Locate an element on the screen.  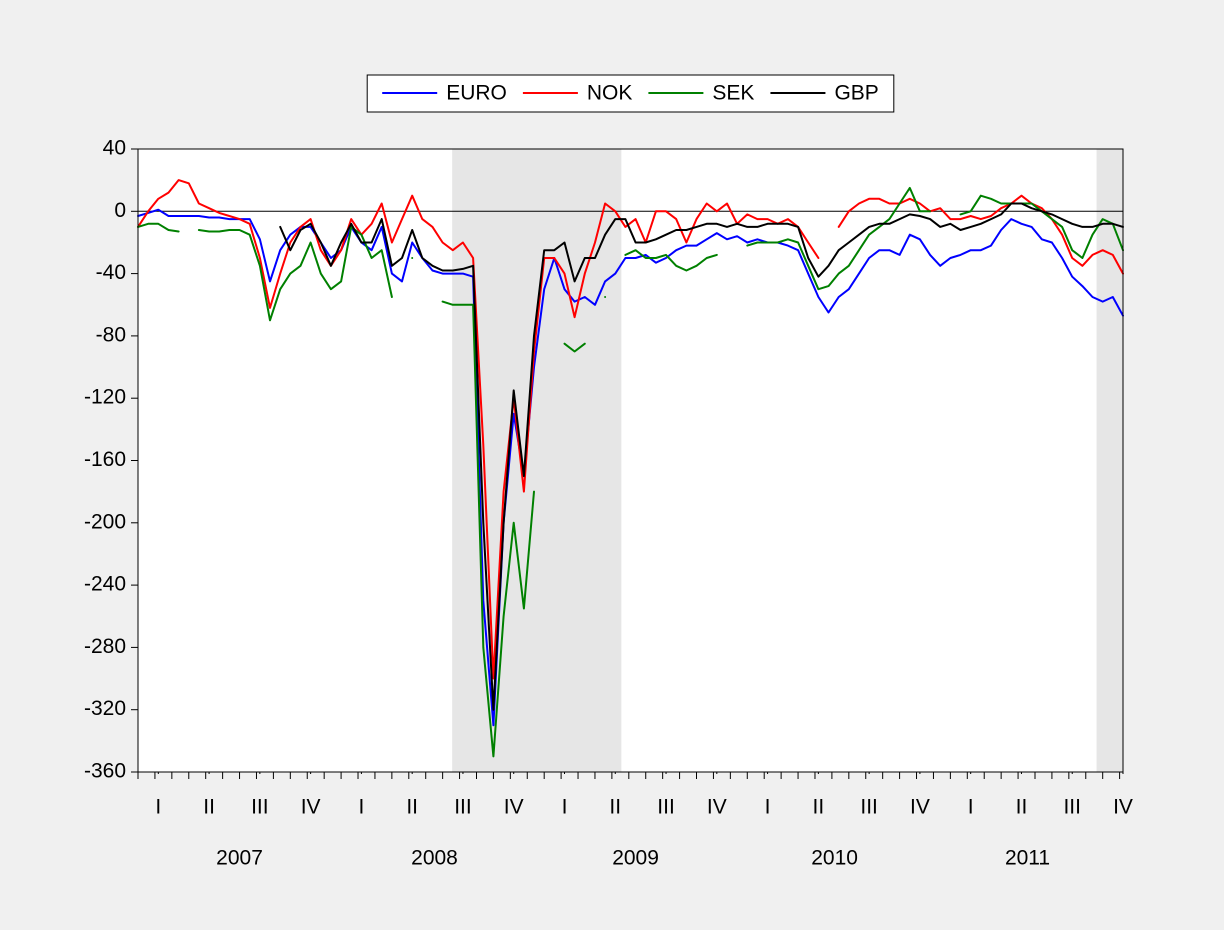
y-tick-label: -280 is located at coordinates (105, 646).